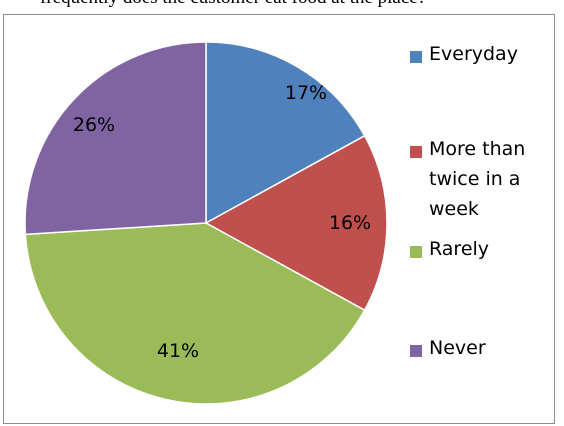 Image resolution: width=564 pixels, height=426 pixels. I want to click on pie-slice-everyday, so click(285, 133).